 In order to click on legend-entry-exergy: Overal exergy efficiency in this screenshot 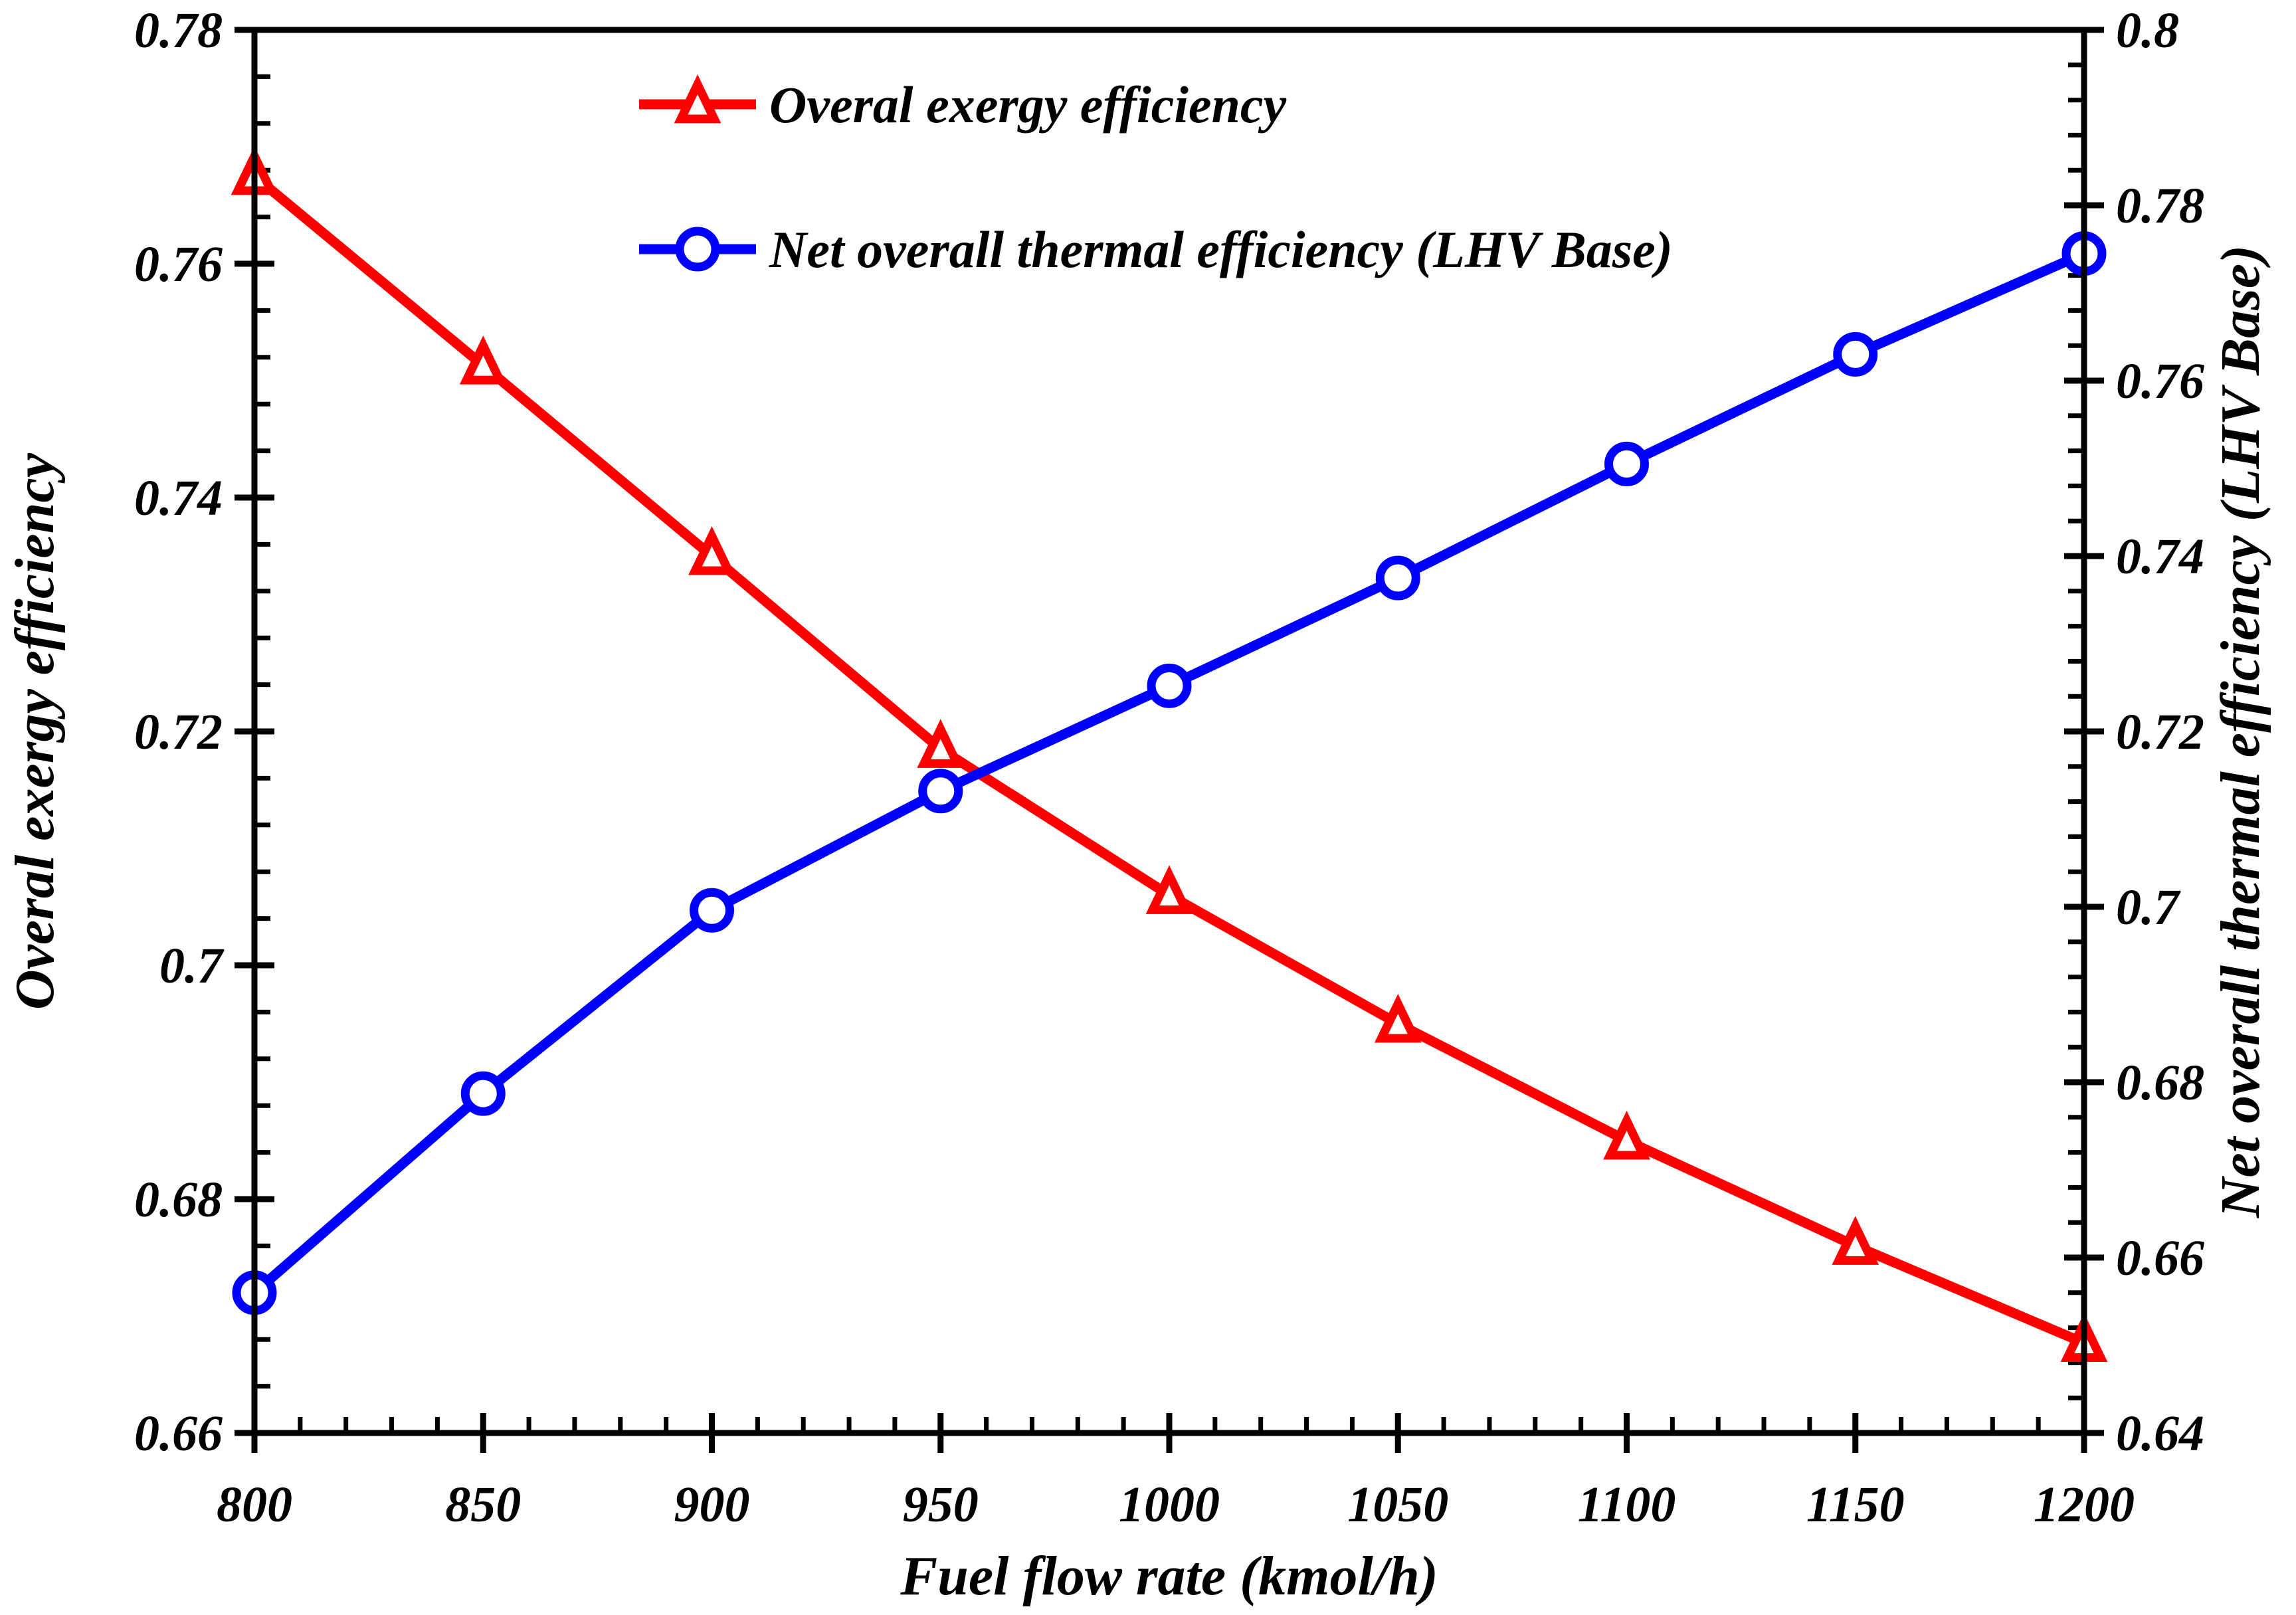, I will do `click(963, 104)`.